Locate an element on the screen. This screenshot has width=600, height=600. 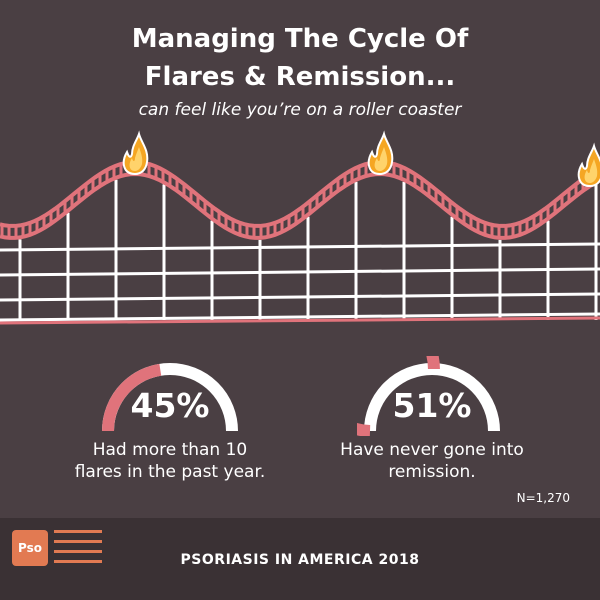
footer: Pso PSORIASIS IN AMERICA 2018 is located at coordinates (300, 559).